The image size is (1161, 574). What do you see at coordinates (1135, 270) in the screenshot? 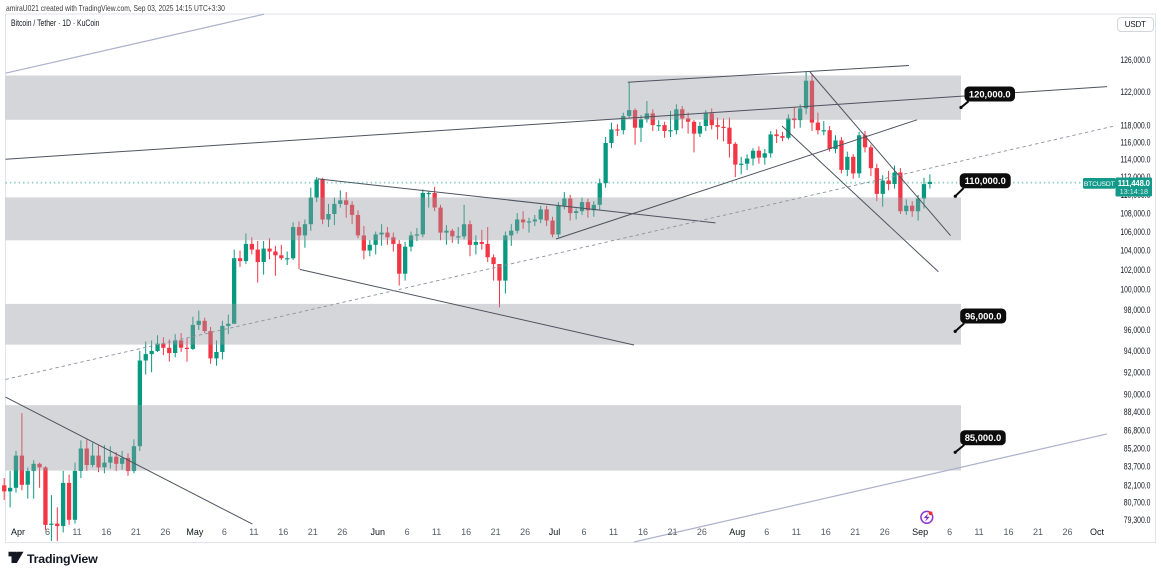
I see `svg-text: 102,000.0` at bounding box center [1135, 270].